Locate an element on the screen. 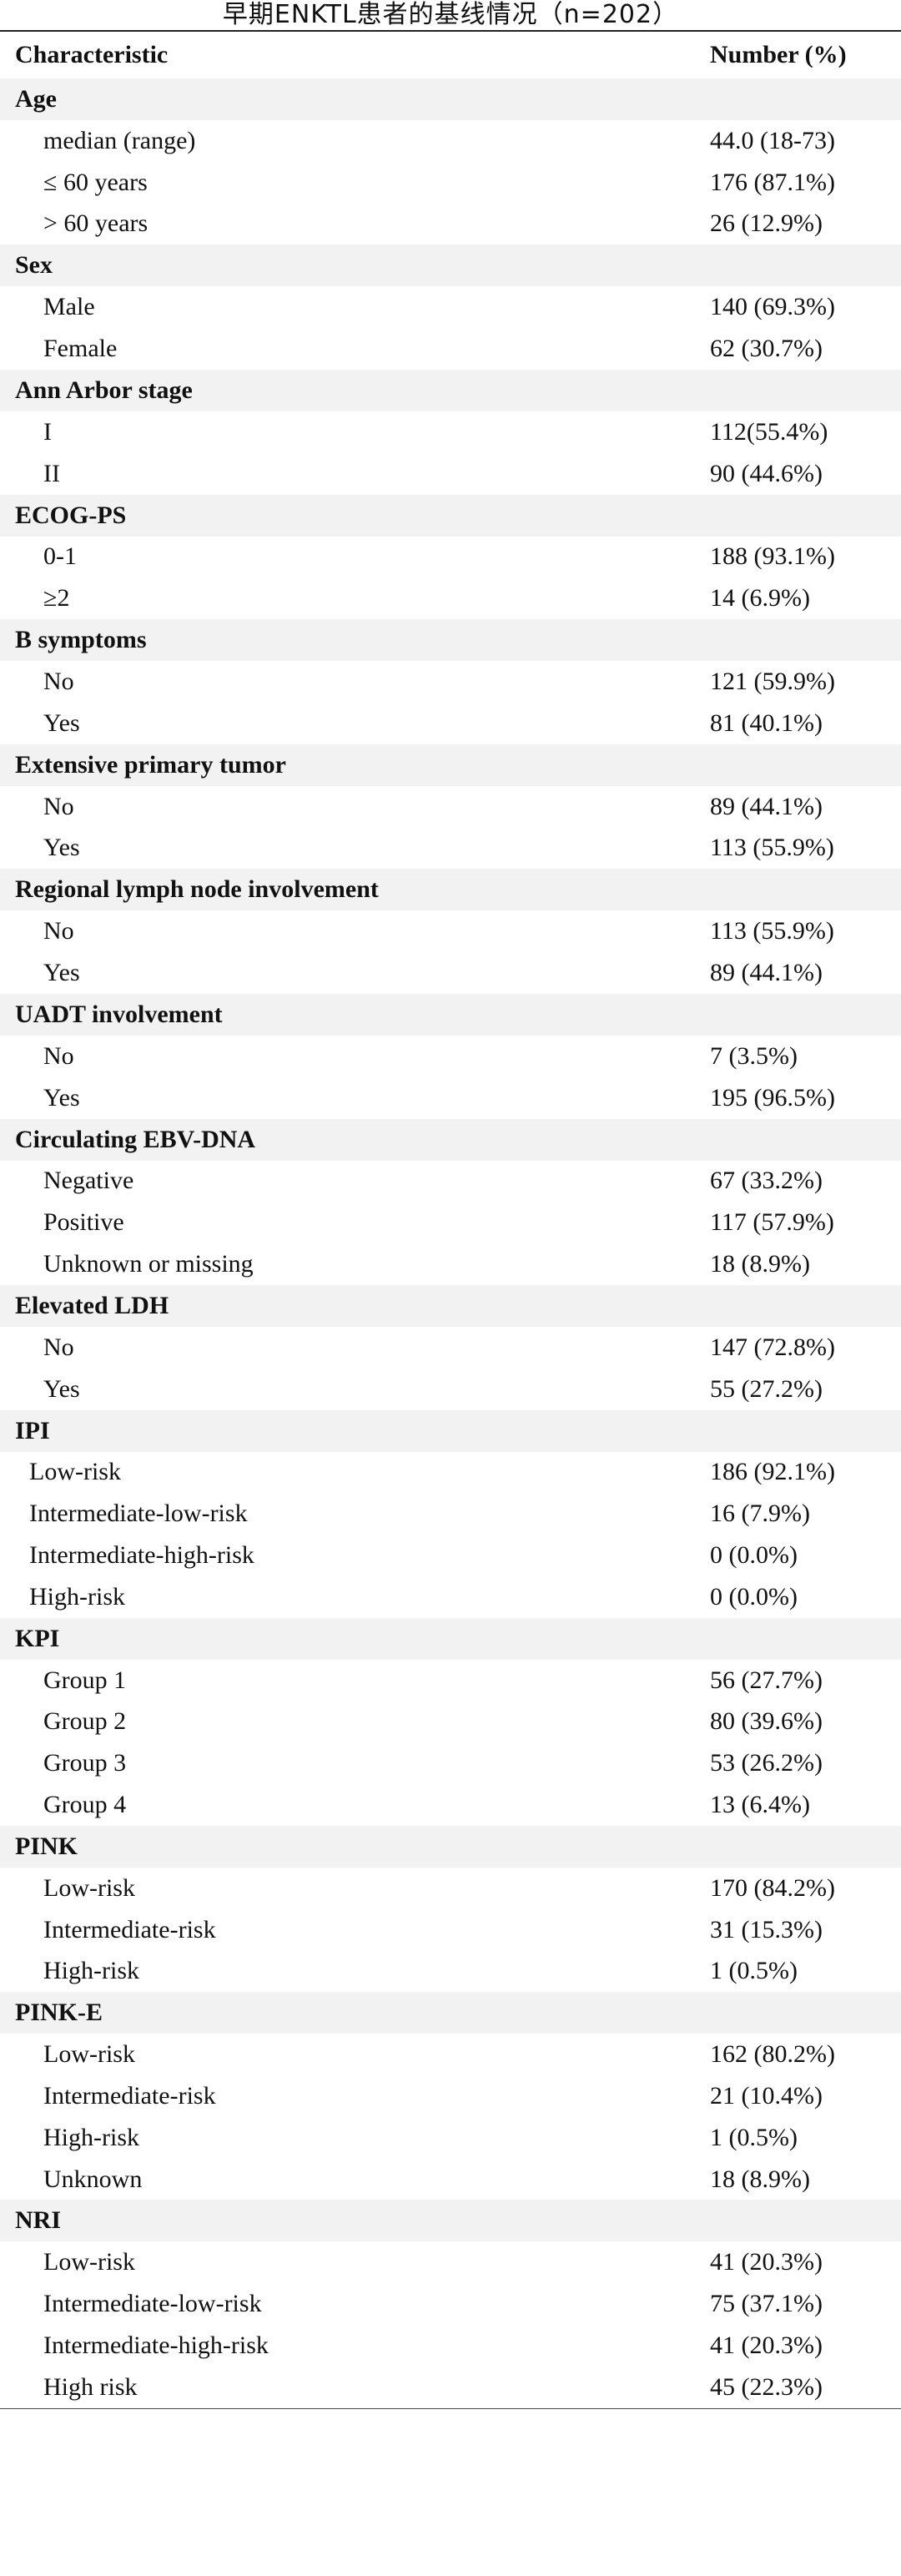 Image resolution: width=901 pixels, height=2576 pixels. row-value: 31 (15.3%) is located at coordinates (766, 1929).